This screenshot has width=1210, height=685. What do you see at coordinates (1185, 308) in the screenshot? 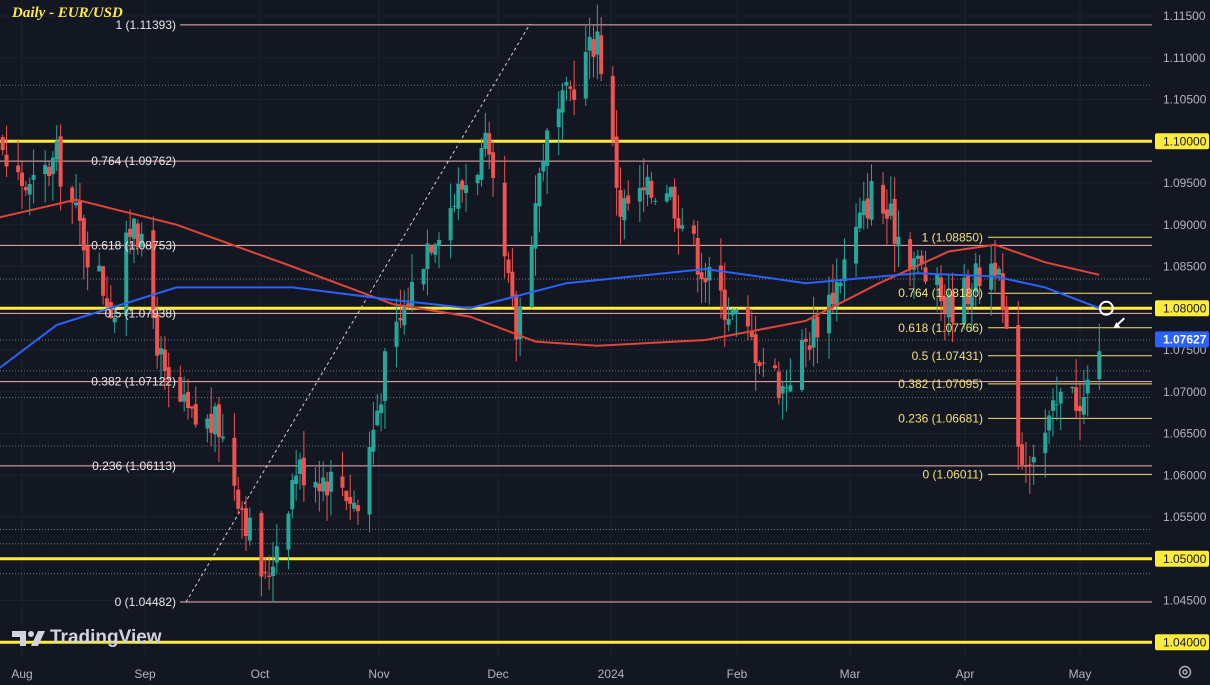
I see `level-price-label: 1.08000` at bounding box center [1185, 308].